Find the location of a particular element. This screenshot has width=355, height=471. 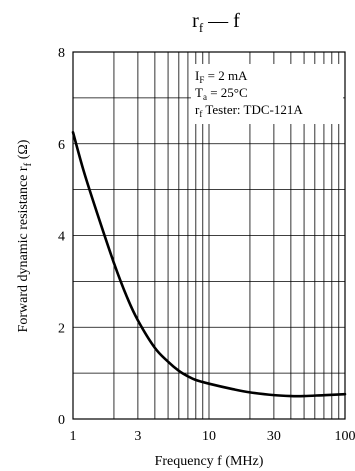

annotation-line: rf Tester: TDC-121A is located at coordinates (249, 110).